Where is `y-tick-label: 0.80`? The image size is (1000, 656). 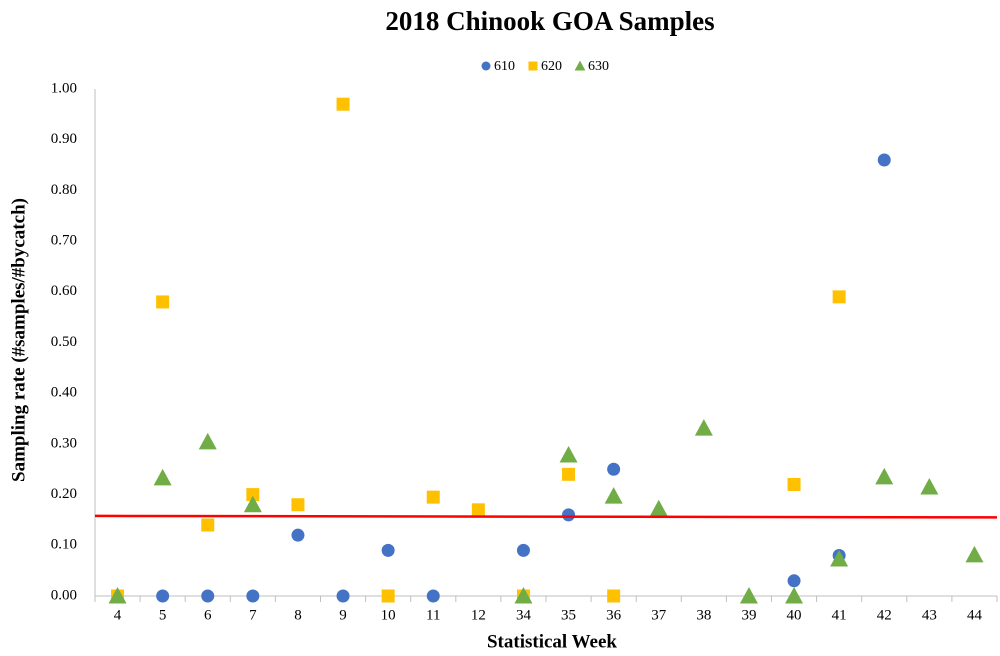
y-tick-label: 0.80 is located at coordinates (64, 190).